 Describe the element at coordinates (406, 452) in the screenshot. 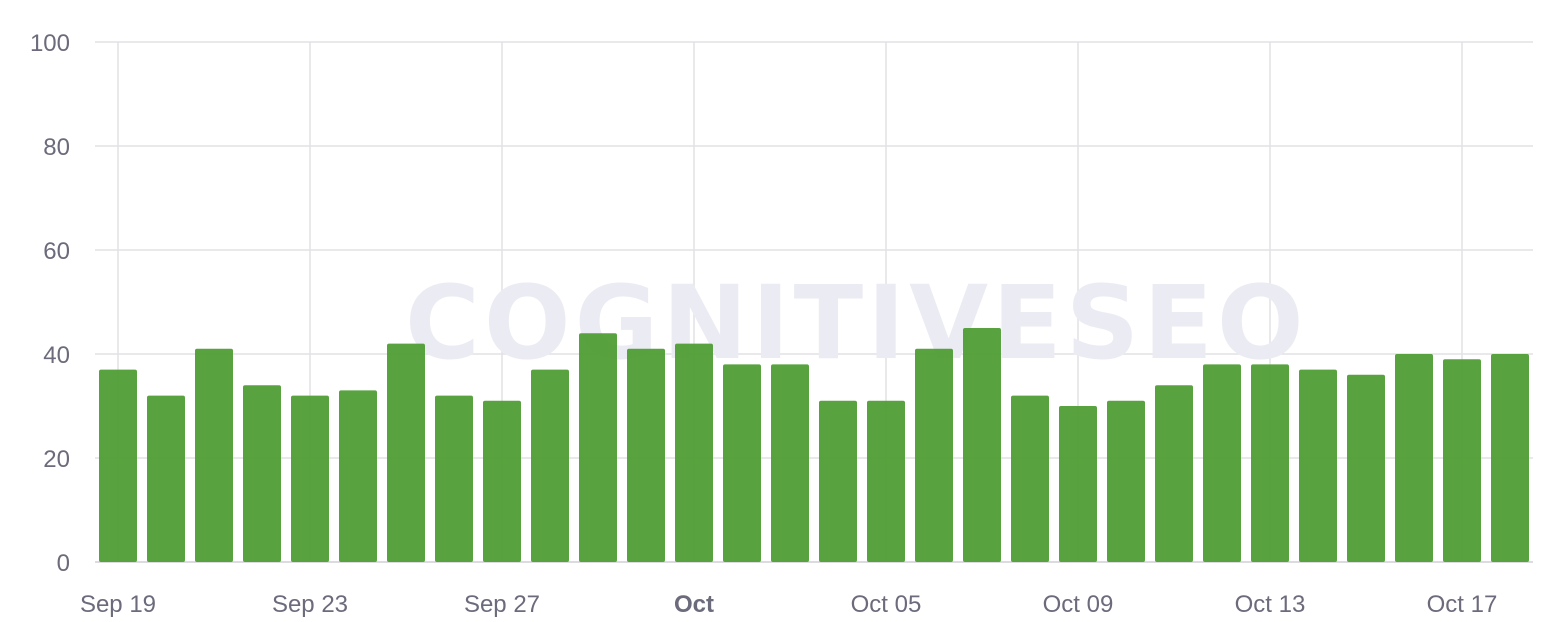

I see `bar: Sep 25: 42` at that location.